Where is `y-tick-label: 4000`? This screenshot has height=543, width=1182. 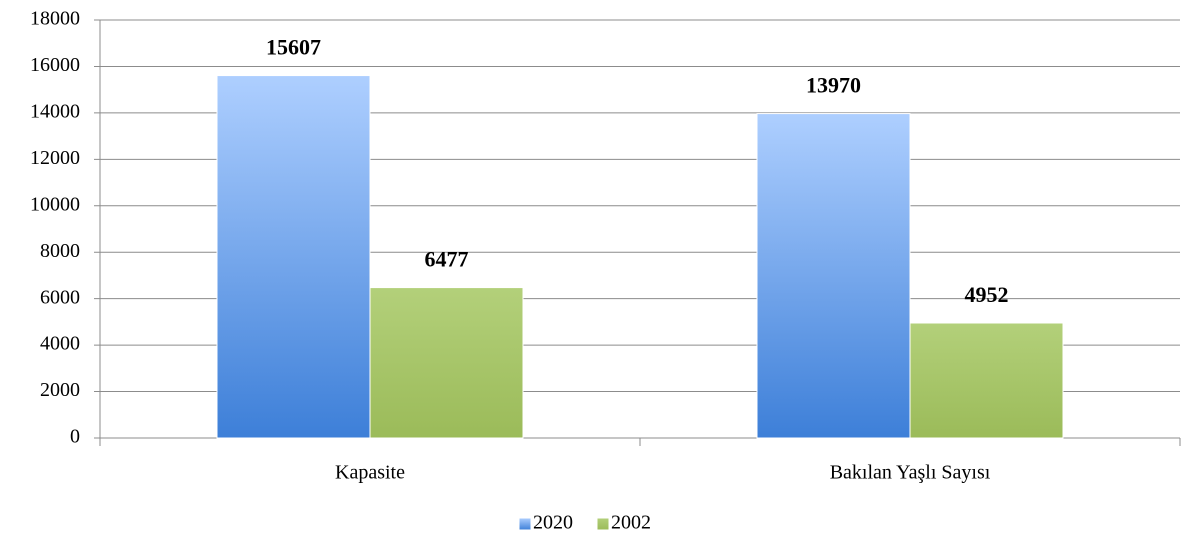 y-tick-label: 4000 is located at coordinates (60, 344).